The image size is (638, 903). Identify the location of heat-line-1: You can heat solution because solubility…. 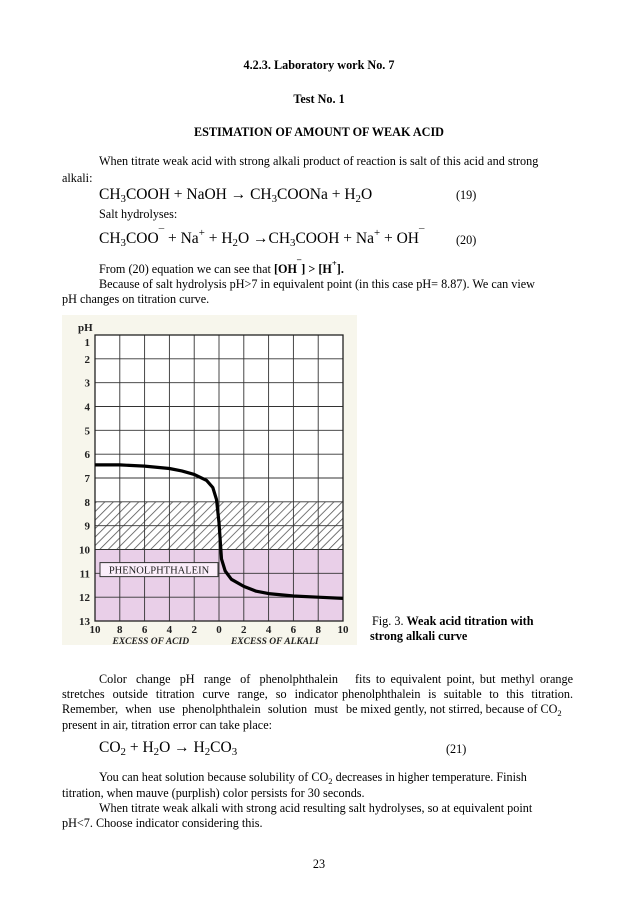
(313, 778).